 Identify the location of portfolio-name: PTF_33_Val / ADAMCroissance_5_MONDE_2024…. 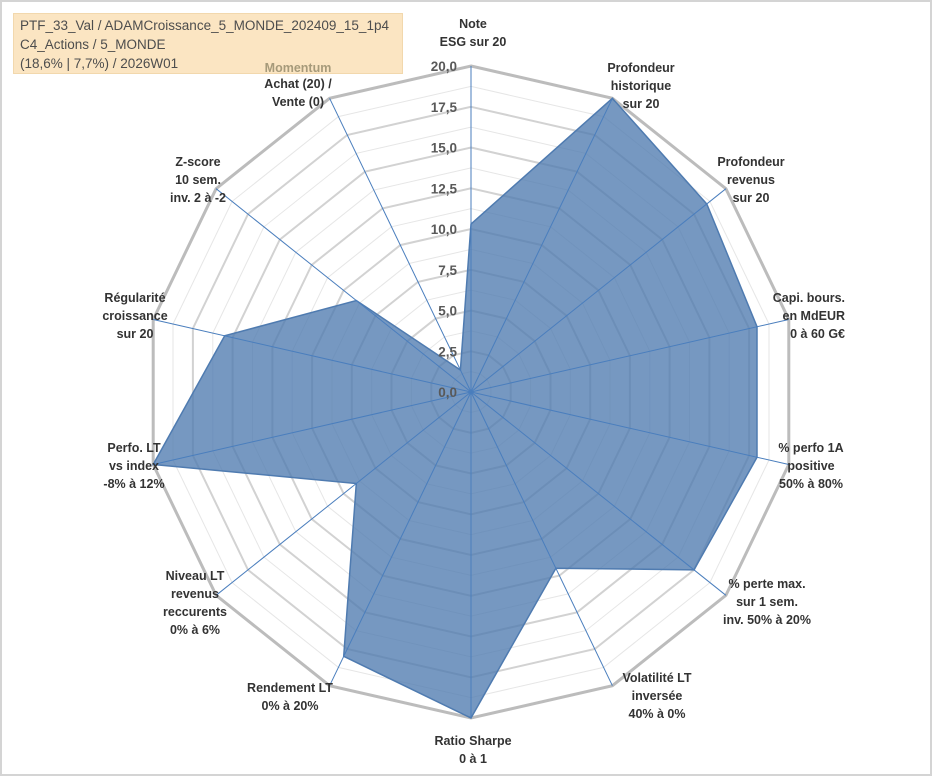
(204, 25).